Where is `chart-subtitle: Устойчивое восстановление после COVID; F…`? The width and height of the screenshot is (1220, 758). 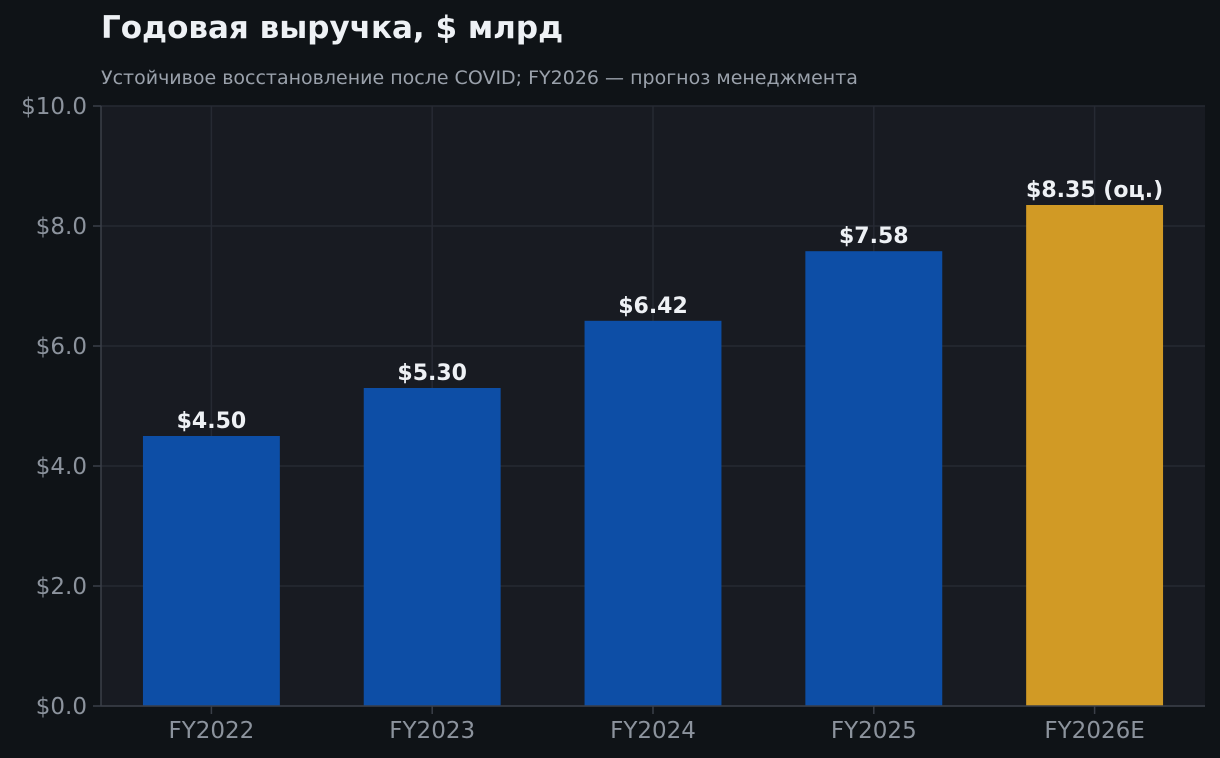
chart-subtitle: Устойчивое восстановление после COVID; F… is located at coordinates (479, 78).